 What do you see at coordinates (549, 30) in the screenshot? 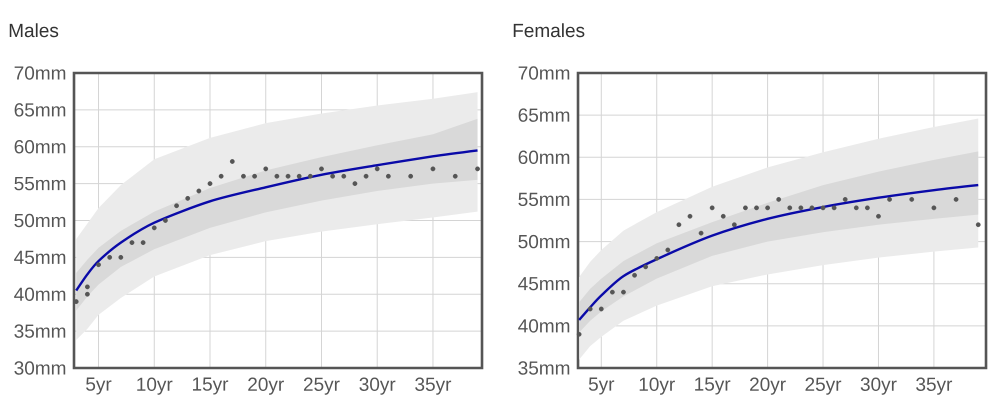
I see `chart-title: Females` at bounding box center [549, 30].